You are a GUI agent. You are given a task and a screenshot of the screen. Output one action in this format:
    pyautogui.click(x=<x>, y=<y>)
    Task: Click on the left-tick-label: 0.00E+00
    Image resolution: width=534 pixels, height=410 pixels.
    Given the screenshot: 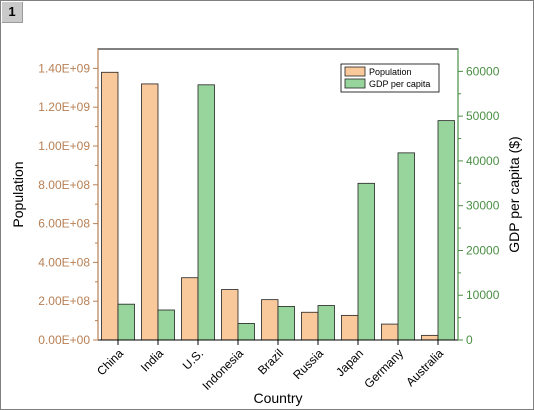 What is the action you would take?
    pyautogui.click(x=64, y=340)
    